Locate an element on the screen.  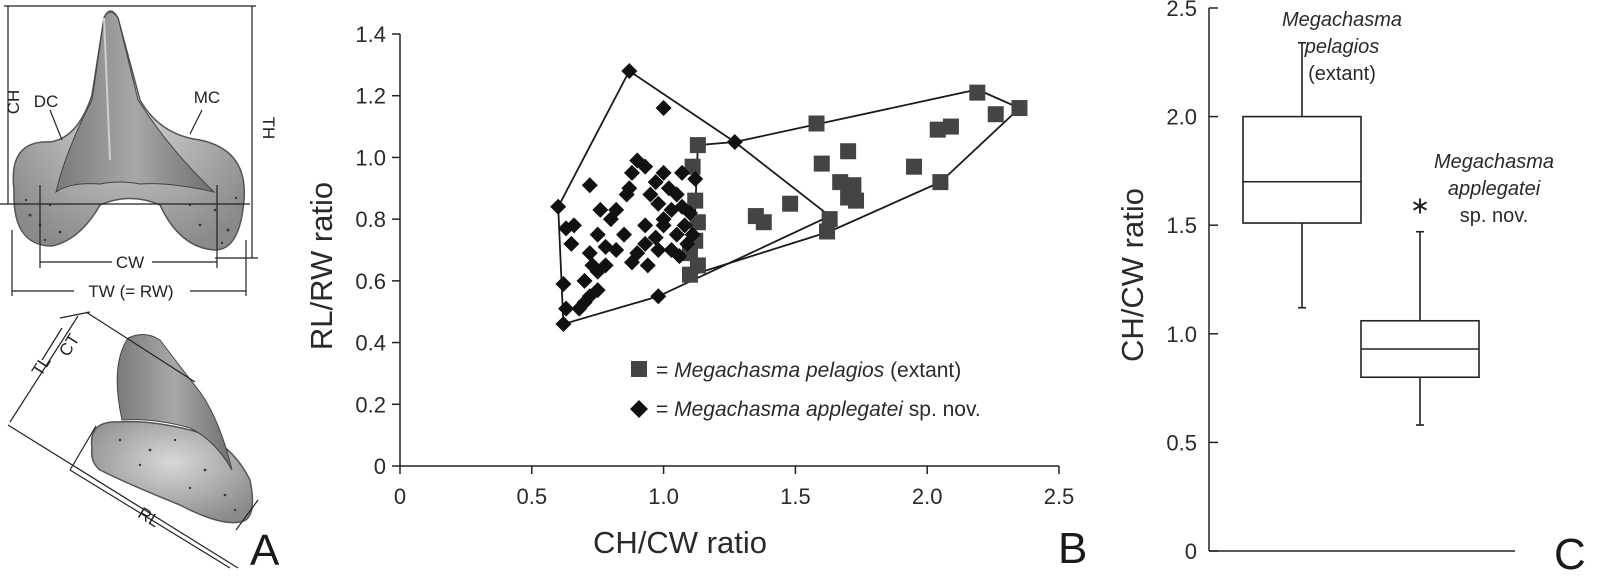
legend-square-marker is located at coordinates (639, 369).